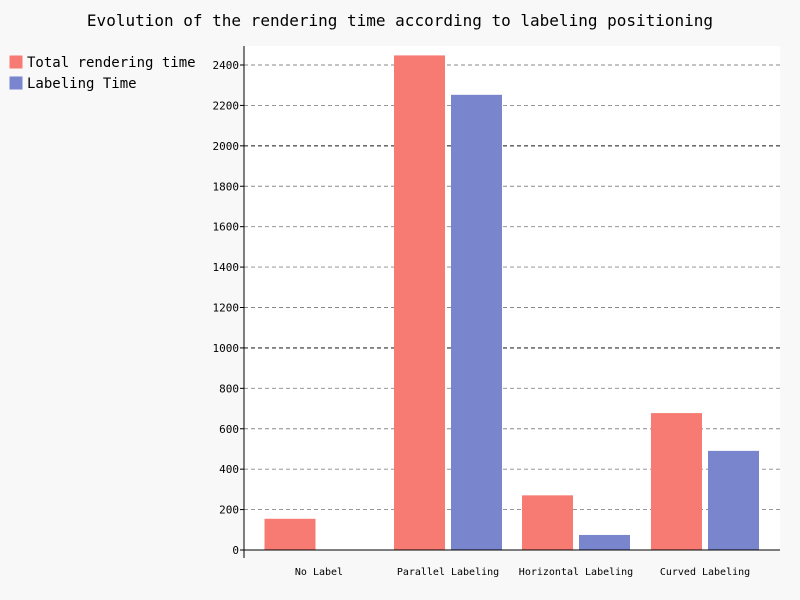  What do you see at coordinates (102, 73) in the screenshot?
I see `legend: Total rendering time Labeling Time` at bounding box center [102, 73].